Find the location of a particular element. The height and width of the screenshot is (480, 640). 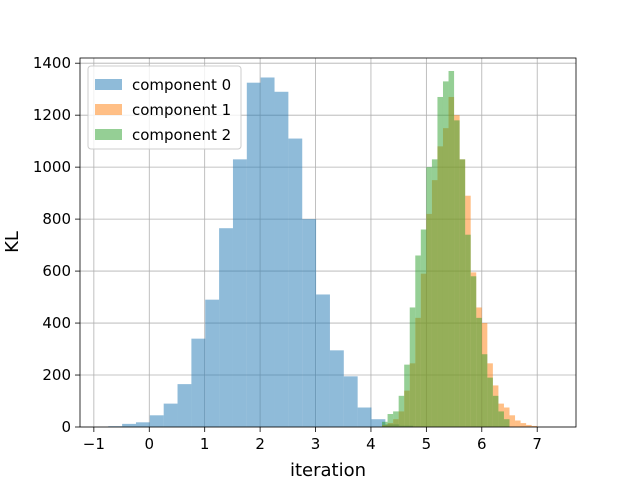

x-tick-label: 2 is located at coordinates (260, 444).